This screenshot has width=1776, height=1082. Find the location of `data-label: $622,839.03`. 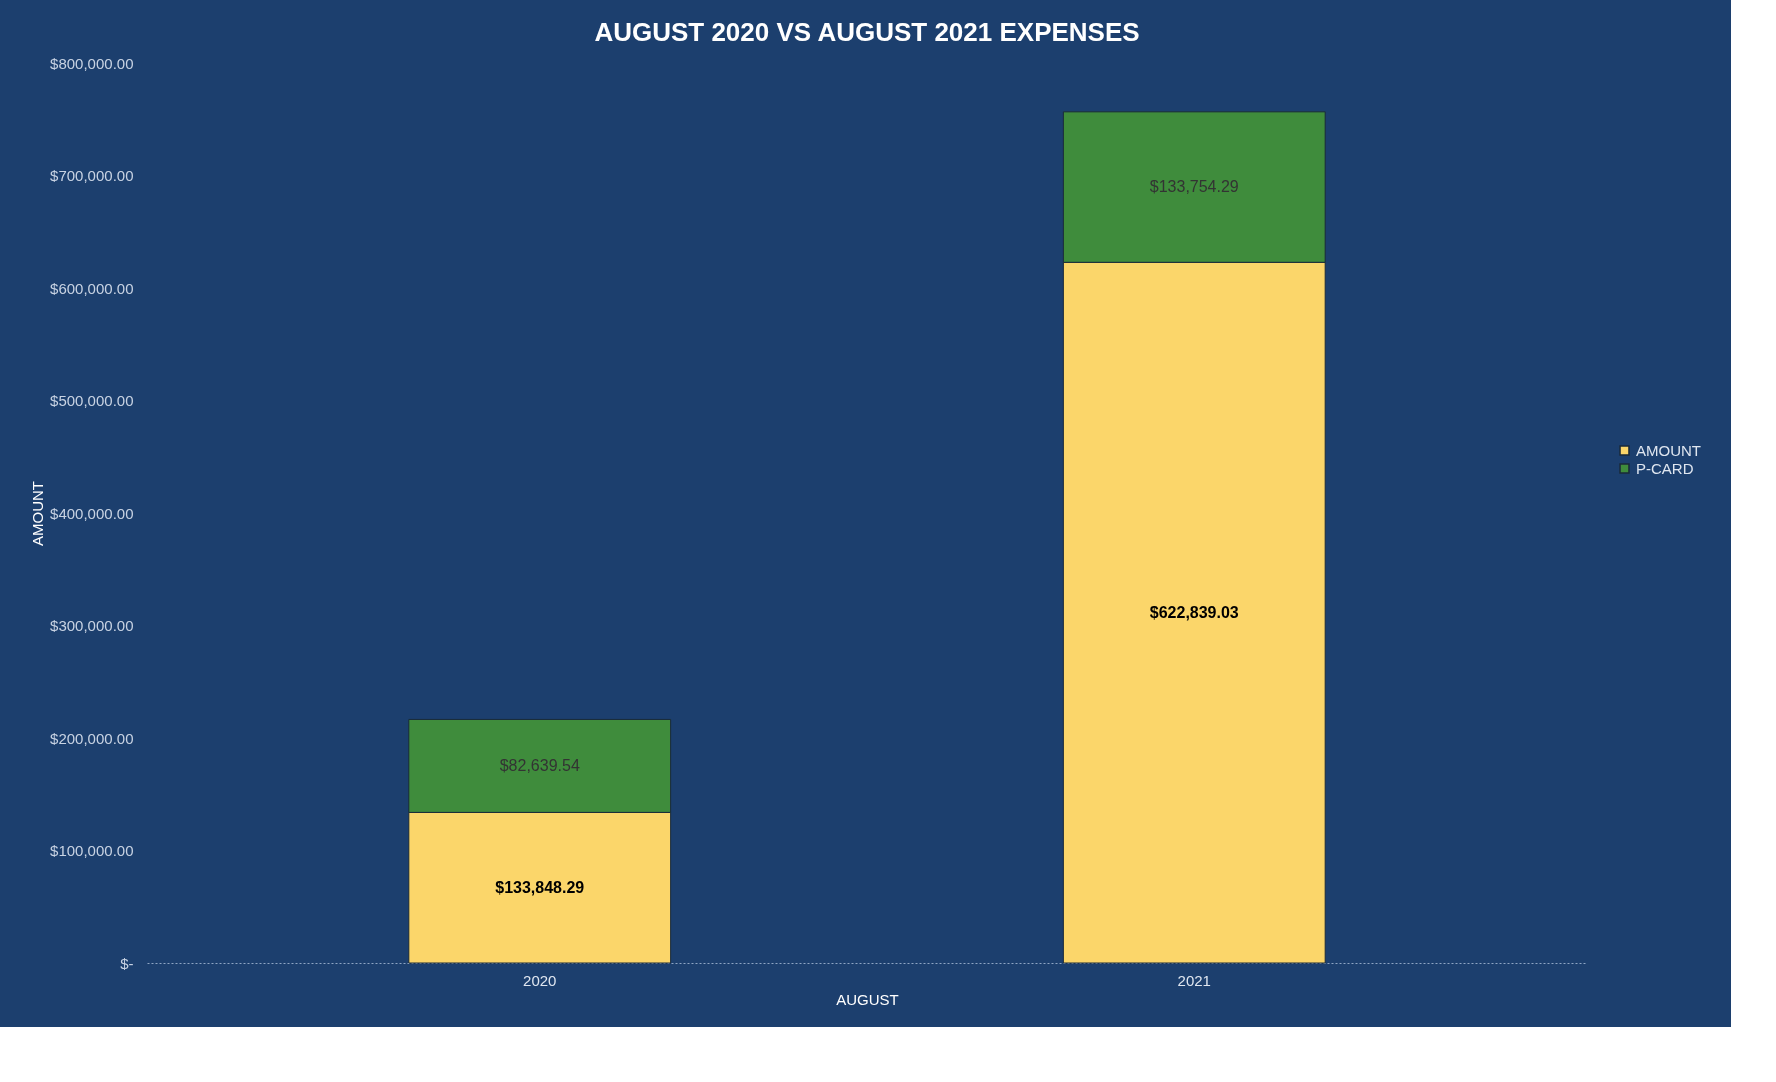

data-label: $622,839.03 is located at coordinates (1194, 612).